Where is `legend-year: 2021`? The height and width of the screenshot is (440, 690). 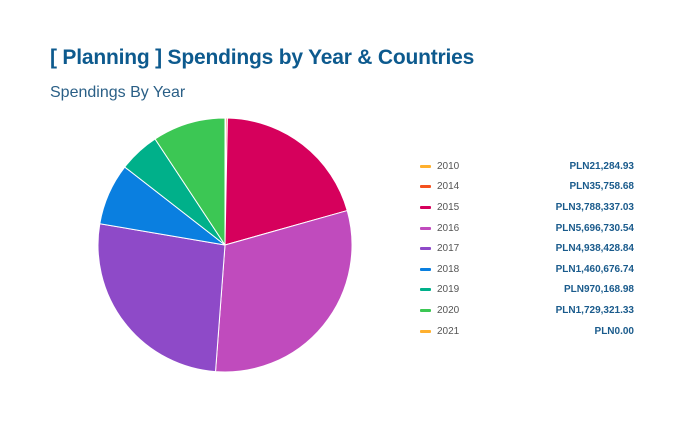 legend-year: 2021 is located at coordinates (448, 331).